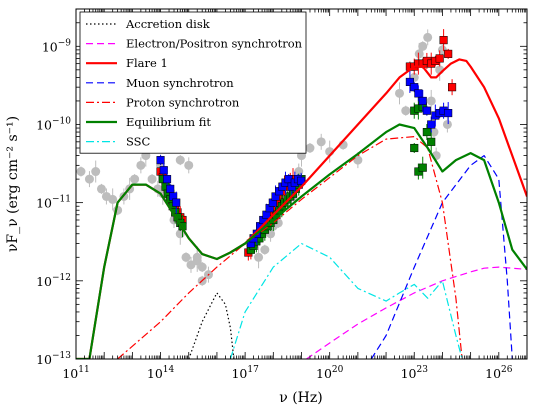 This screenshot has width=545, height=411. Describe the element at coordinates (183, 102) in the screenshot. I see `legend-label-proton-synchrotron: Proton synchrotron` at that location.